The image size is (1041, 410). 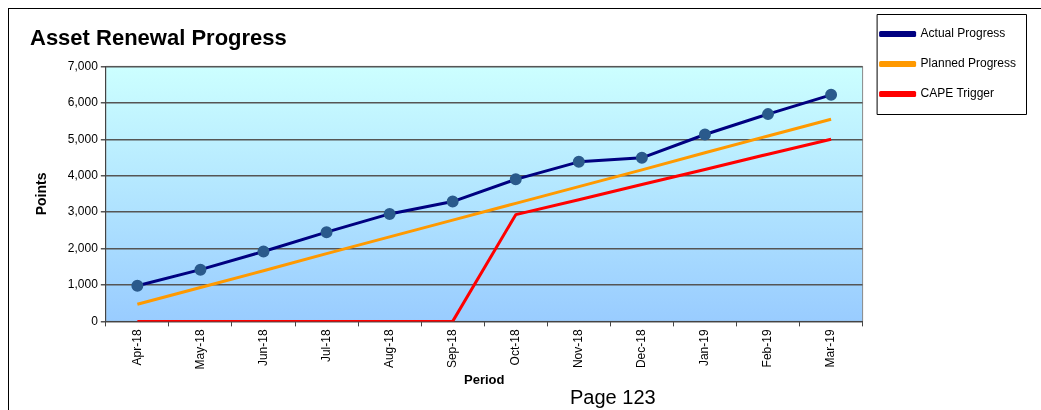 What do you see at coordinates (83, 65) in the screenshot?
I see `y-tick-label: 7,000` at bounding box center [83, 65].